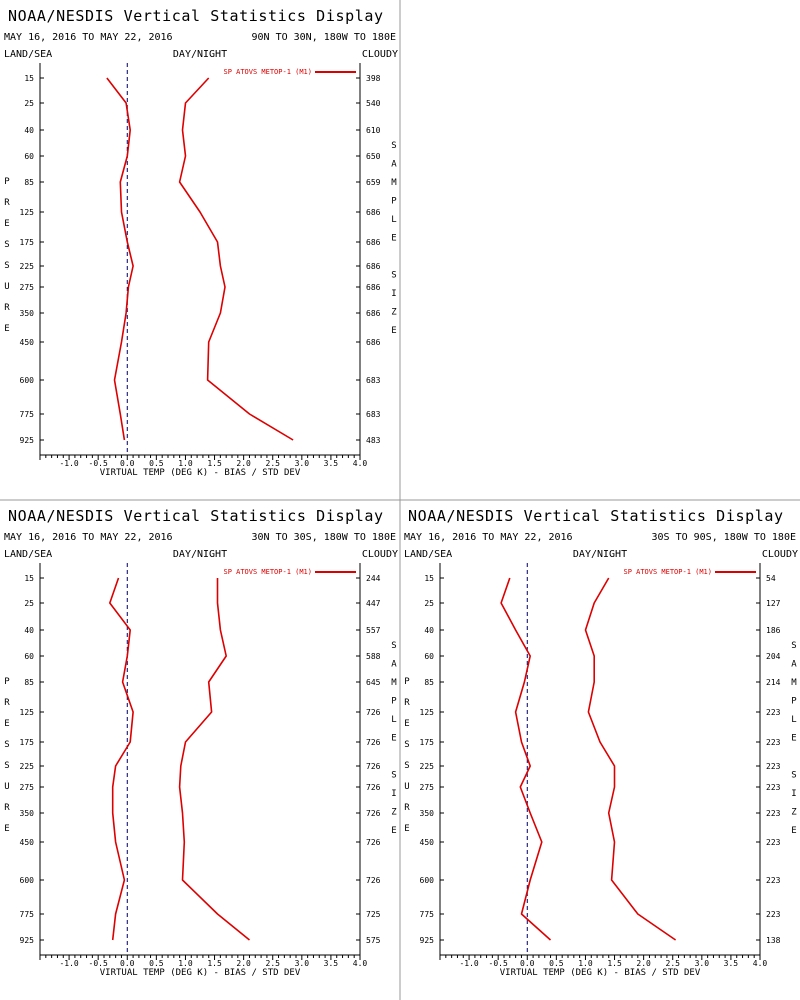  Describe the element at coordinates (773, 682) in the screenshot. I see `sample-size-label: 214` at that location.